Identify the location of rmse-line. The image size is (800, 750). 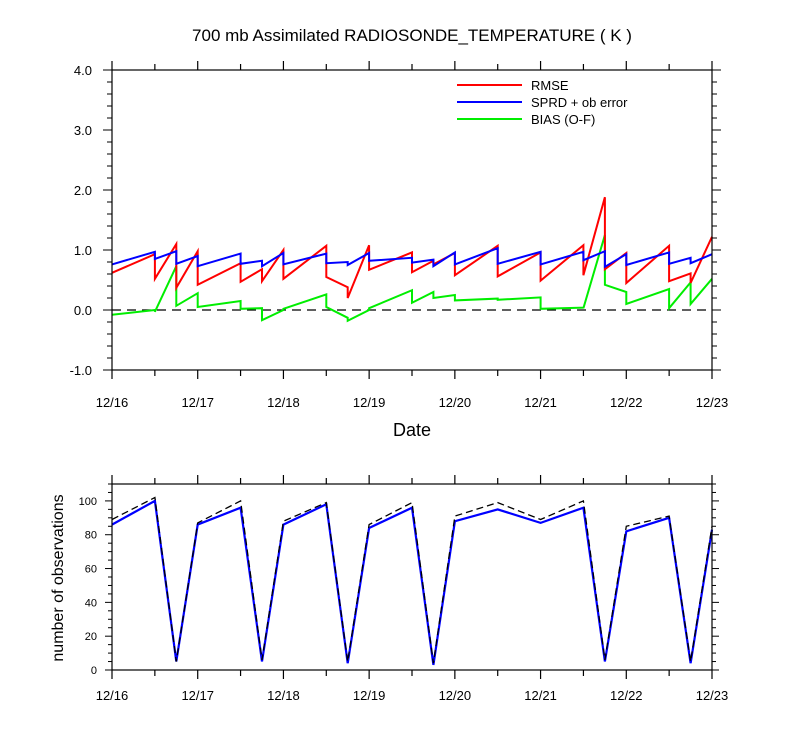
(412, 247).